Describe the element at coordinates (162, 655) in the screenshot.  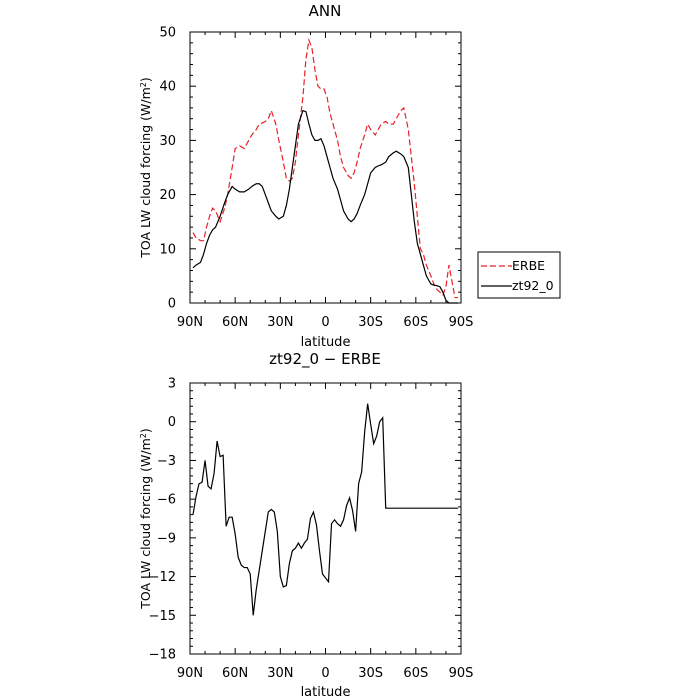
I see `y-tick-label: −18` at that location.